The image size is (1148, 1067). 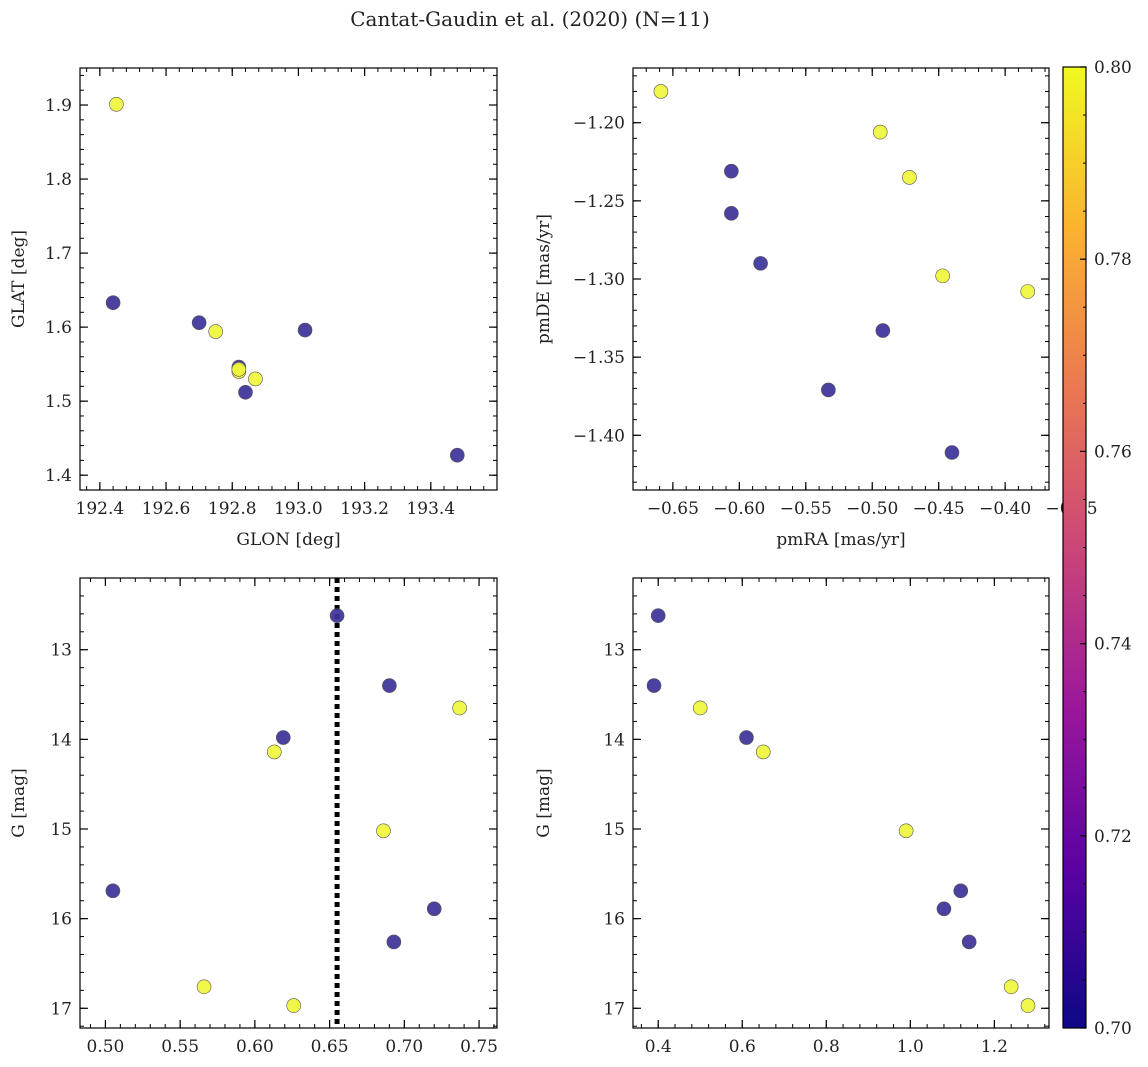 I want to click on y-tick-label: −1.35, so click(x=599, y=358).